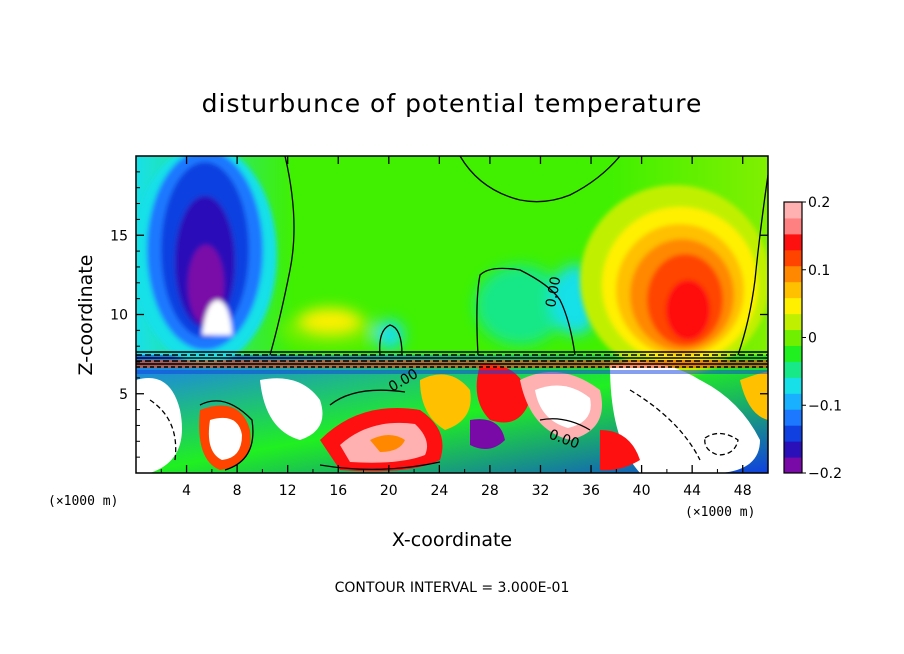  Describe the element at coordinates (119, 236) in the screenshot. I see `y-tick-label: 15` at that location.